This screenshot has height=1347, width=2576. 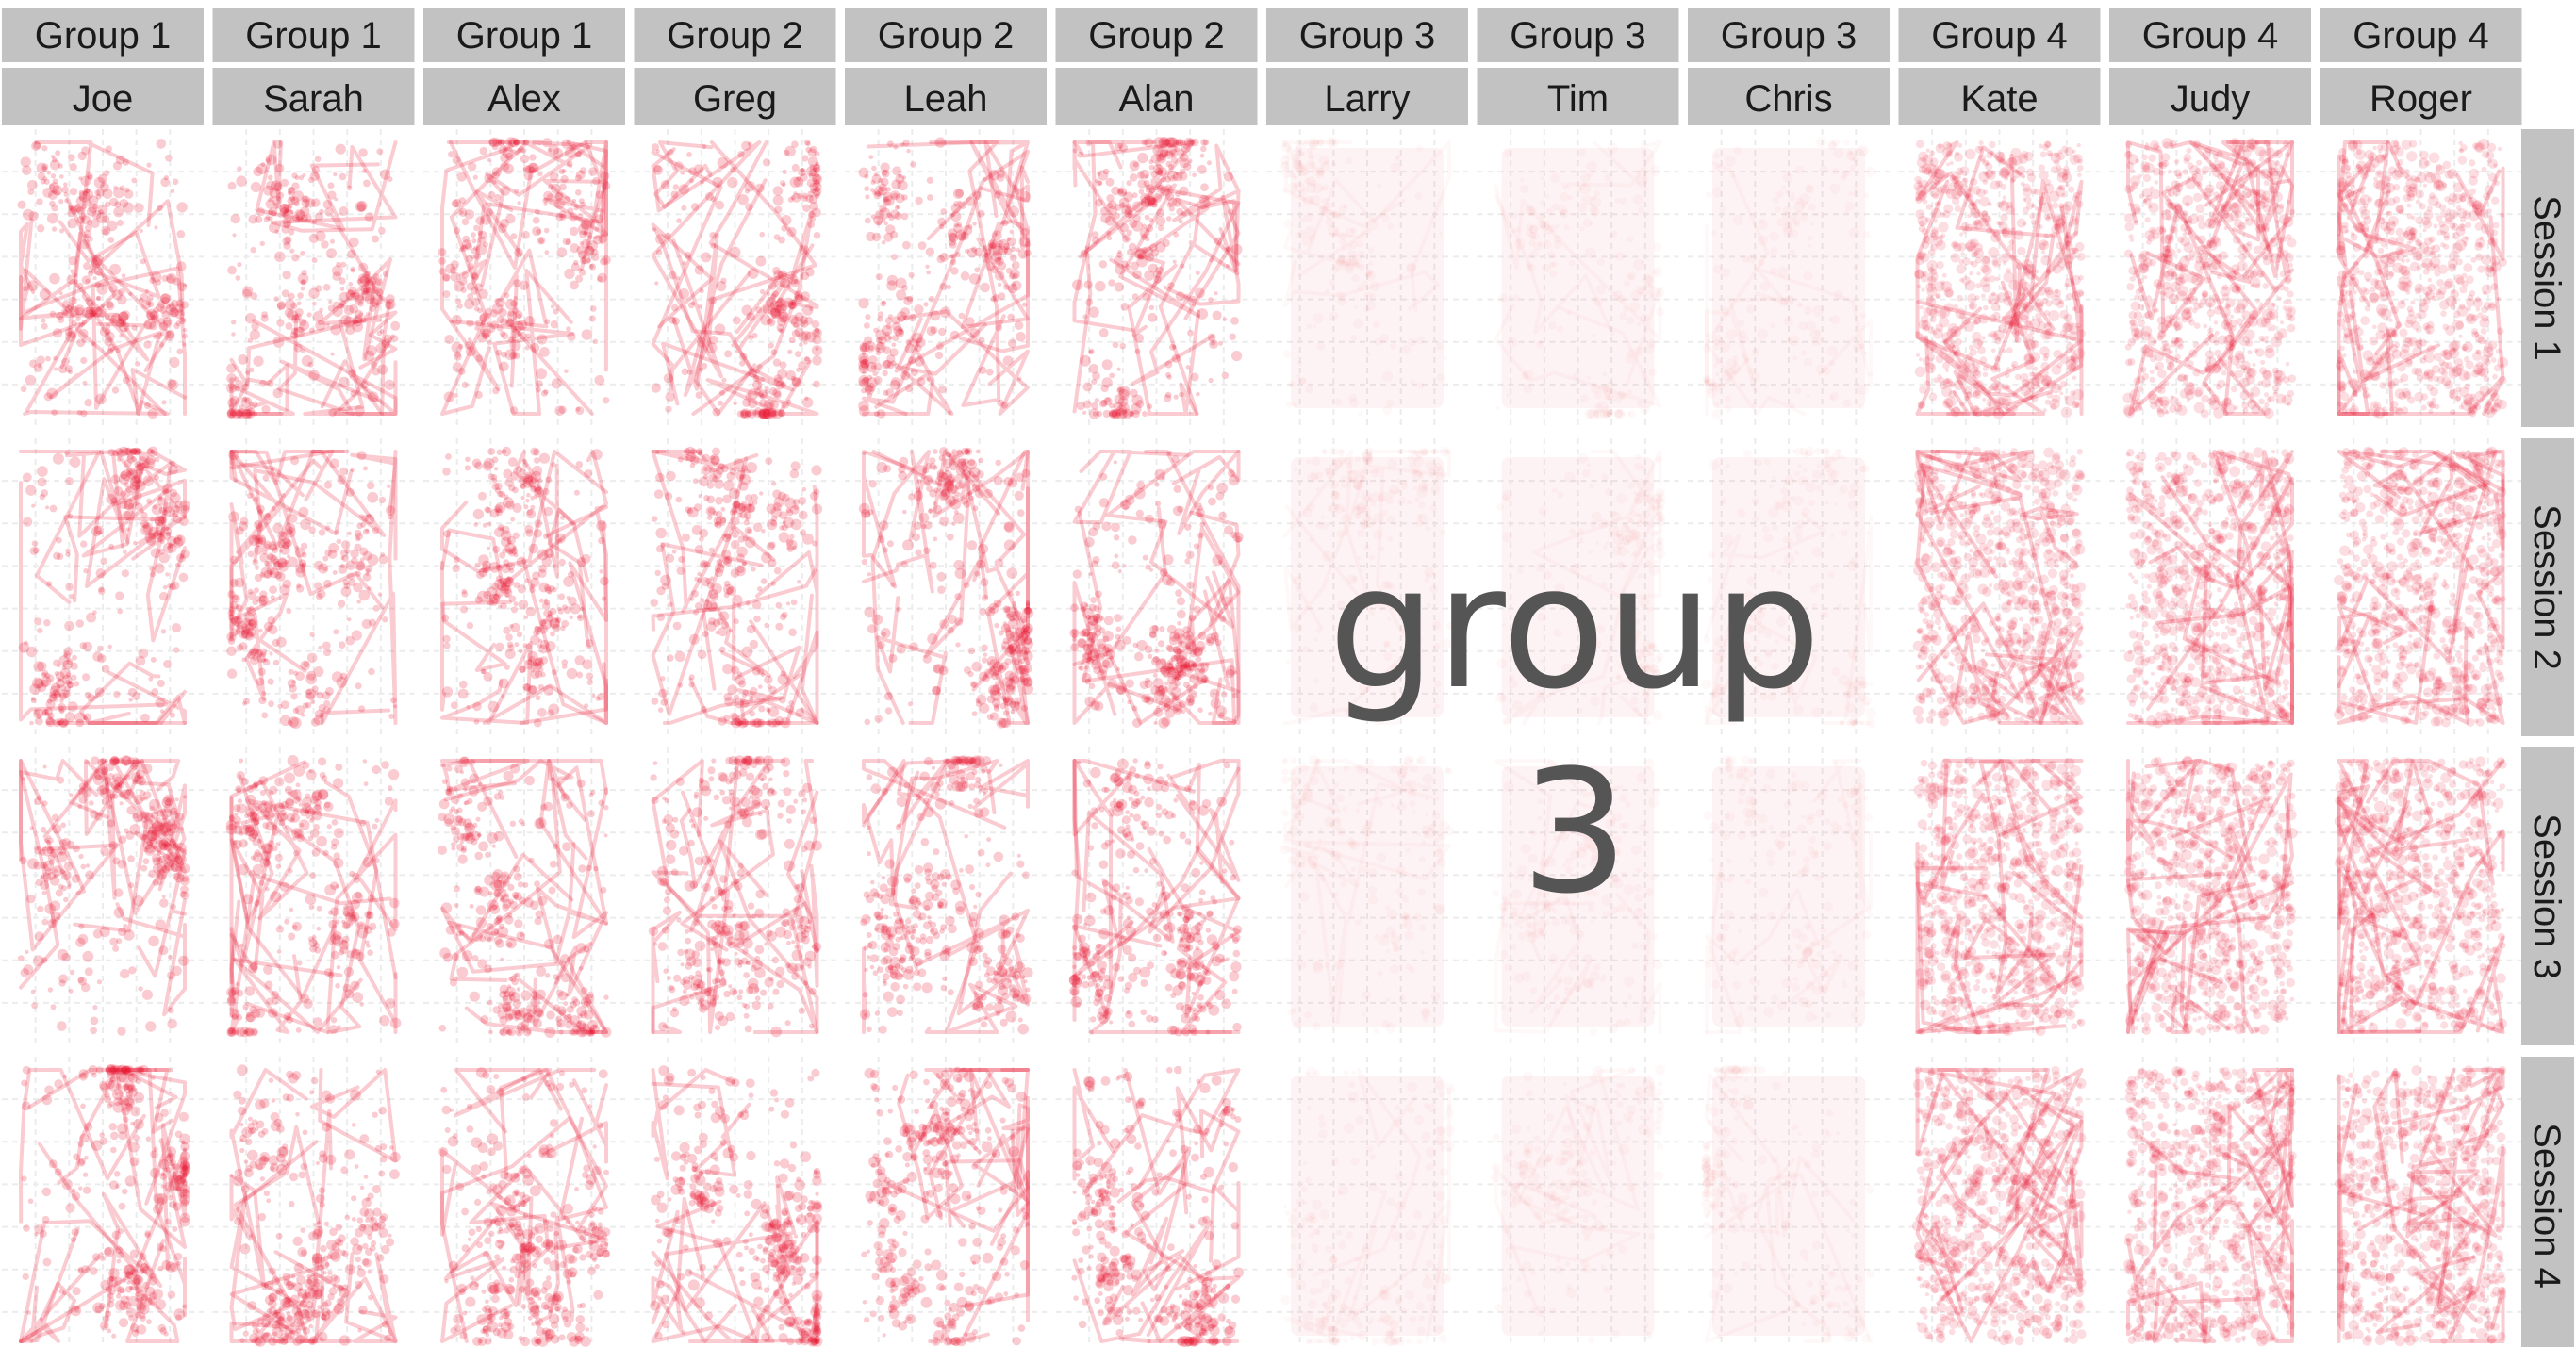 I want to click on trace-line, so click(x=118, y=373).